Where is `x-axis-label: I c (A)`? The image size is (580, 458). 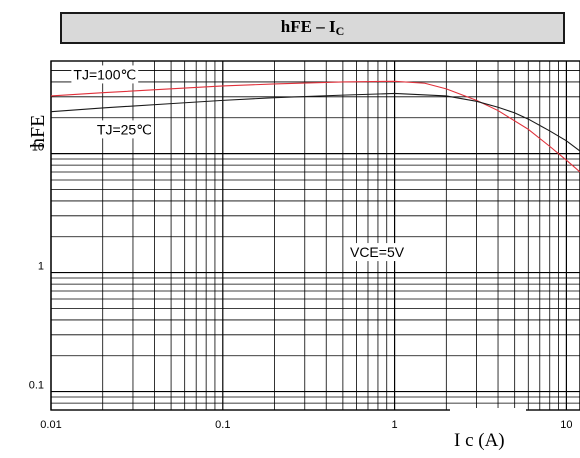 x-axis-label: I c (A) is located at coordinates (479, 440).